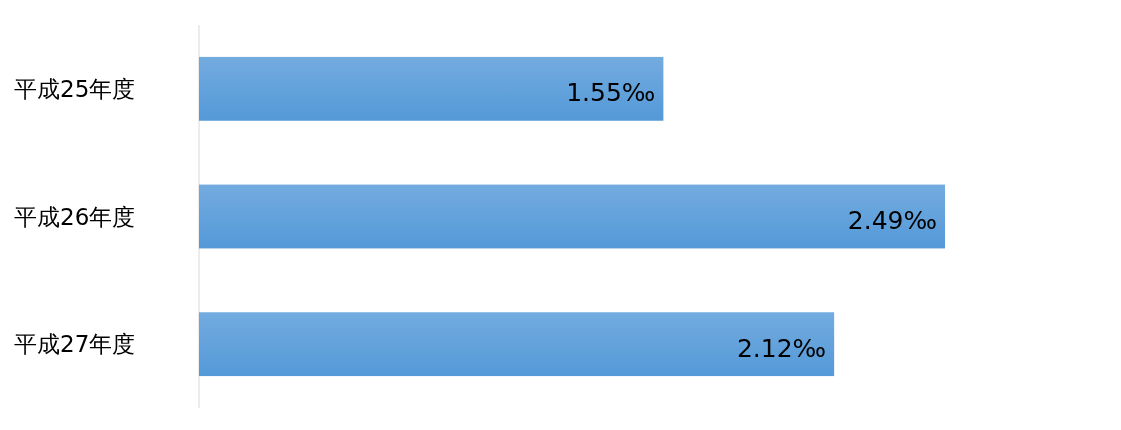 This screenshot has height=430, width=1121. I want to click on data-label: 1.55‰, so click(611, 93).